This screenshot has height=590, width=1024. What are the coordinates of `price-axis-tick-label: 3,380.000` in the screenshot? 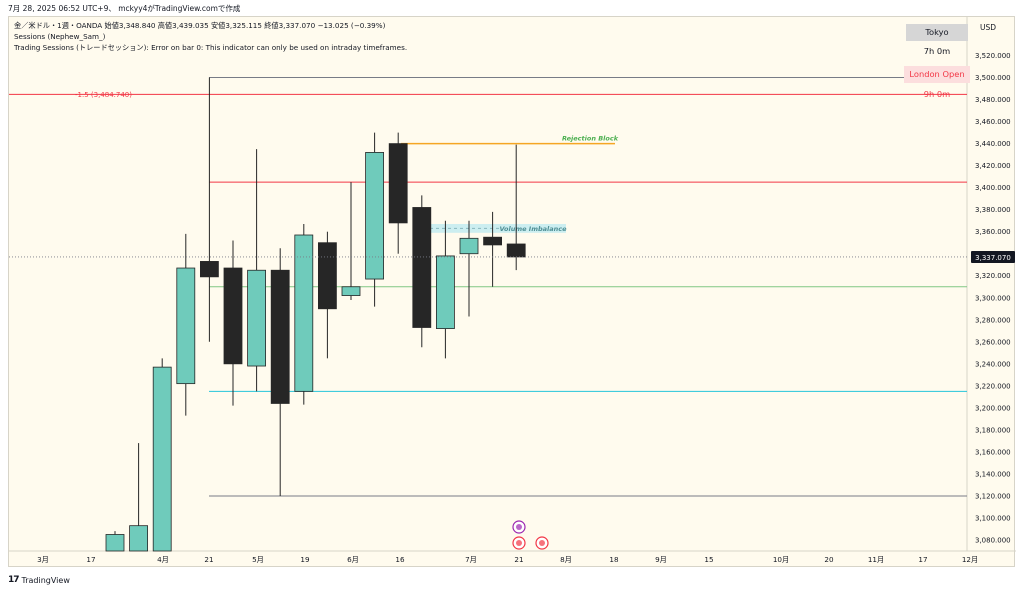 It's located at (993, 210).